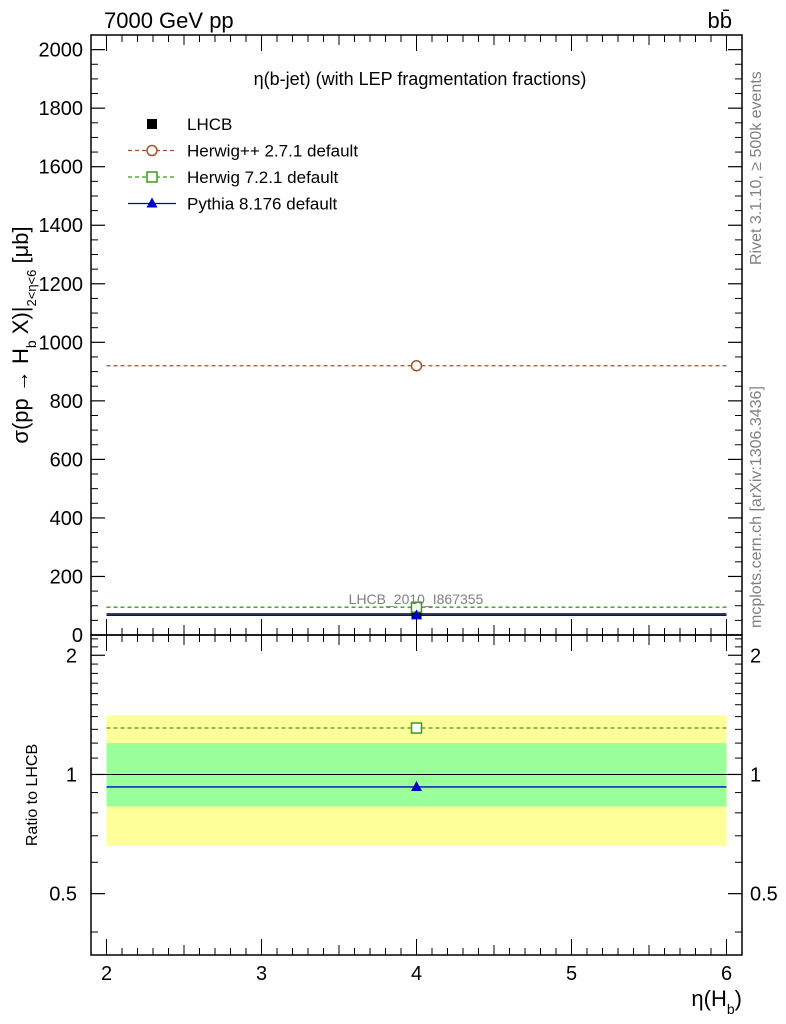 The height and width of the screenshot is (1024, 786). Describe the element at coordinates (720, 20) in the screenshot. I see `header-process-label: bb̄` at that location.